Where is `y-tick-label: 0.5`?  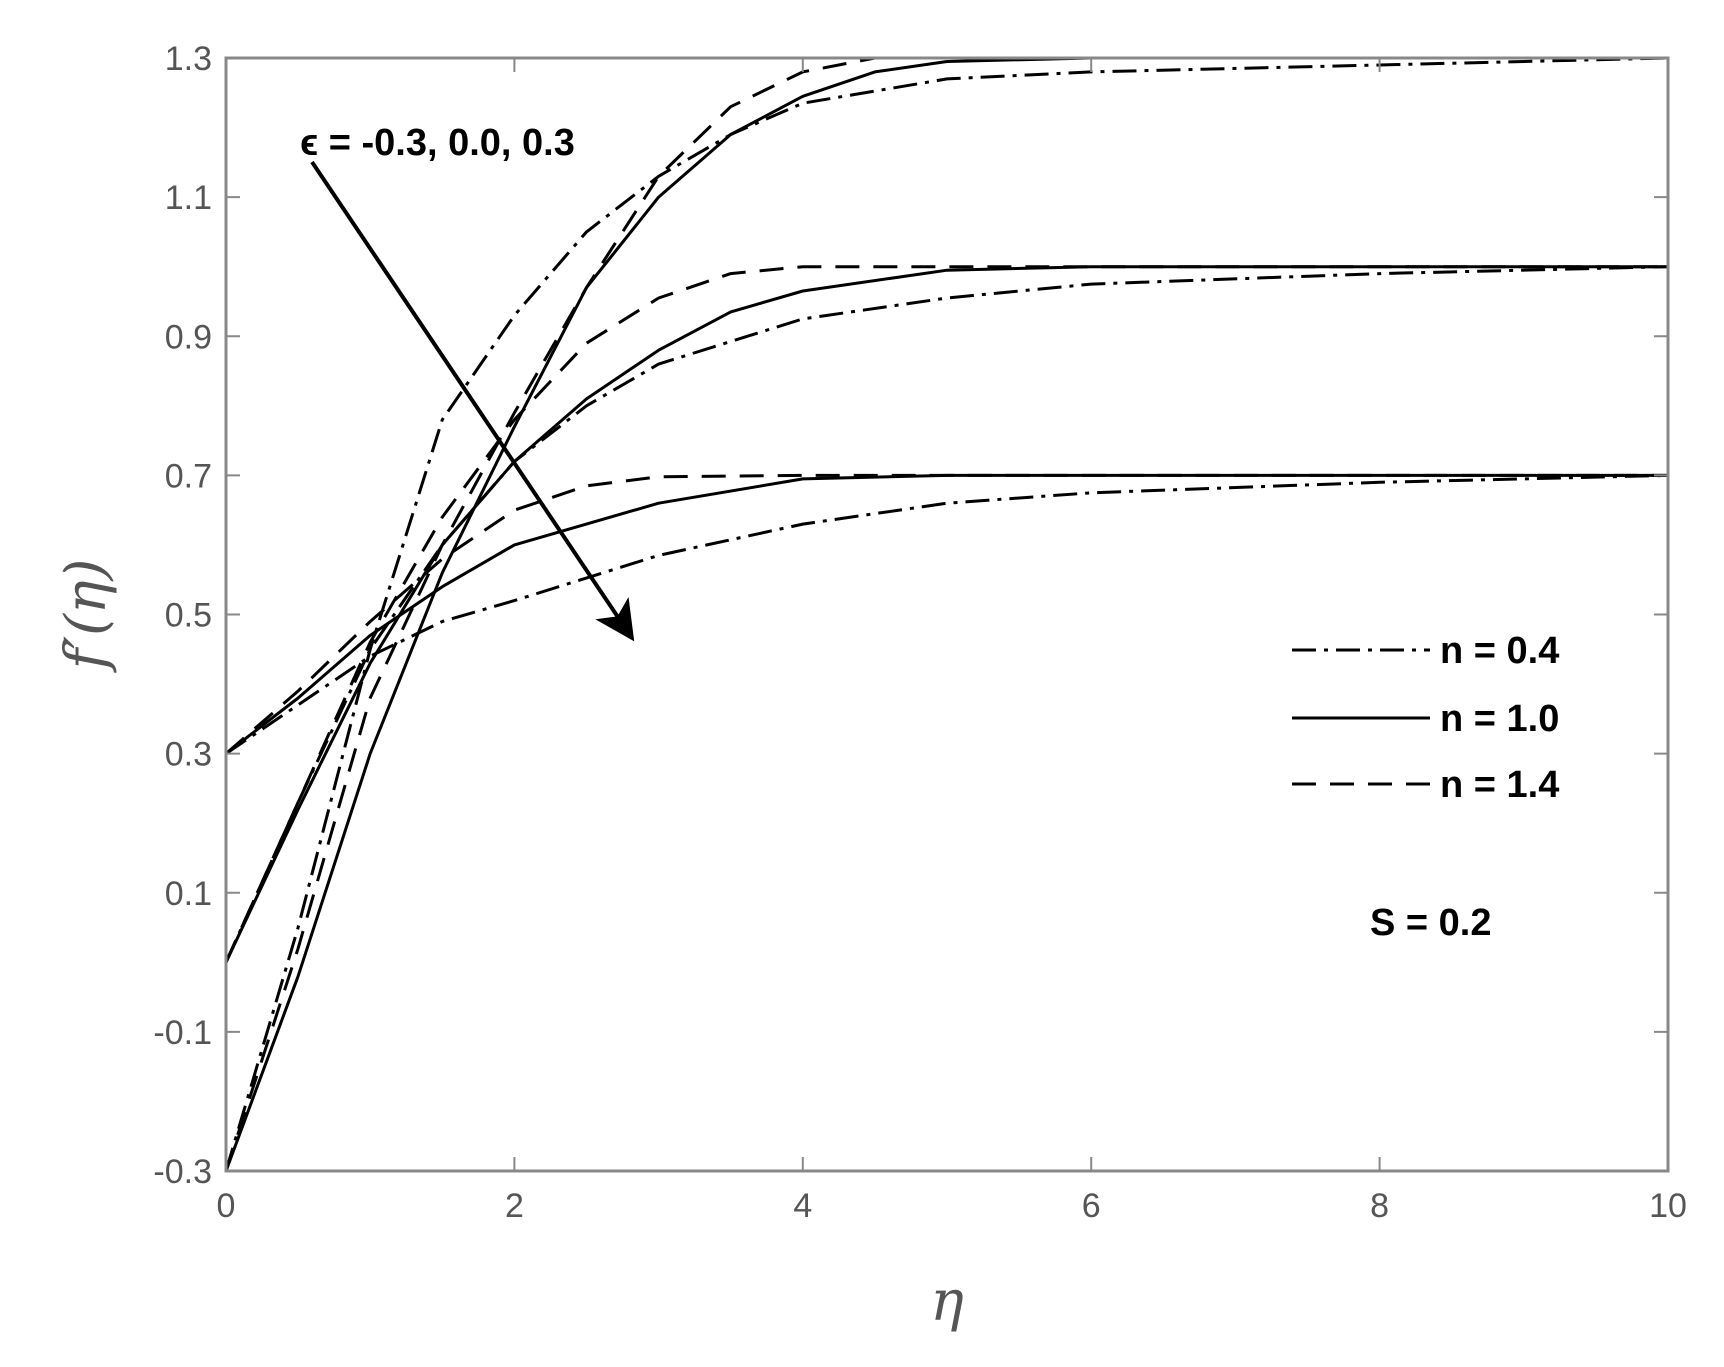
y-tick-label: 0.5 is located at coordinates (188, 616).